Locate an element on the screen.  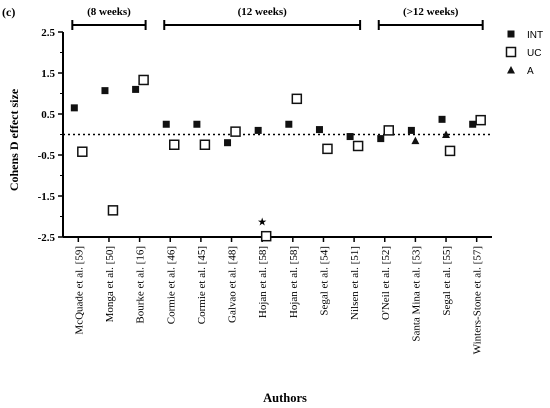
y-tick-label: -0.5 is located at coordinates (47, 156).